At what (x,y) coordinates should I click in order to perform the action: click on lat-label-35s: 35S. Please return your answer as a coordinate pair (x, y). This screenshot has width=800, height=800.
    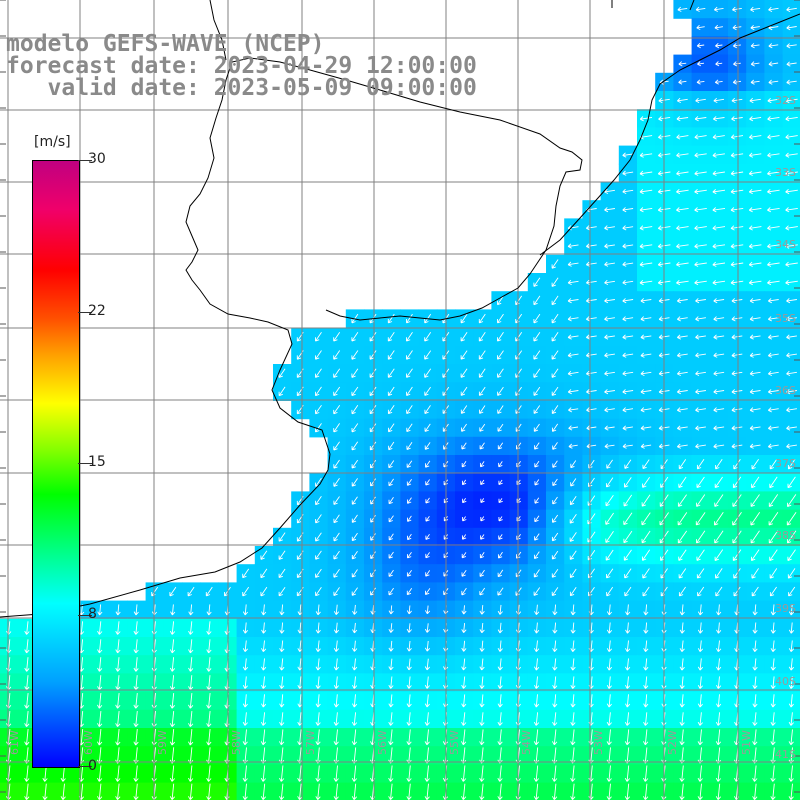
    Looking at the image, I should click on (785, 318).